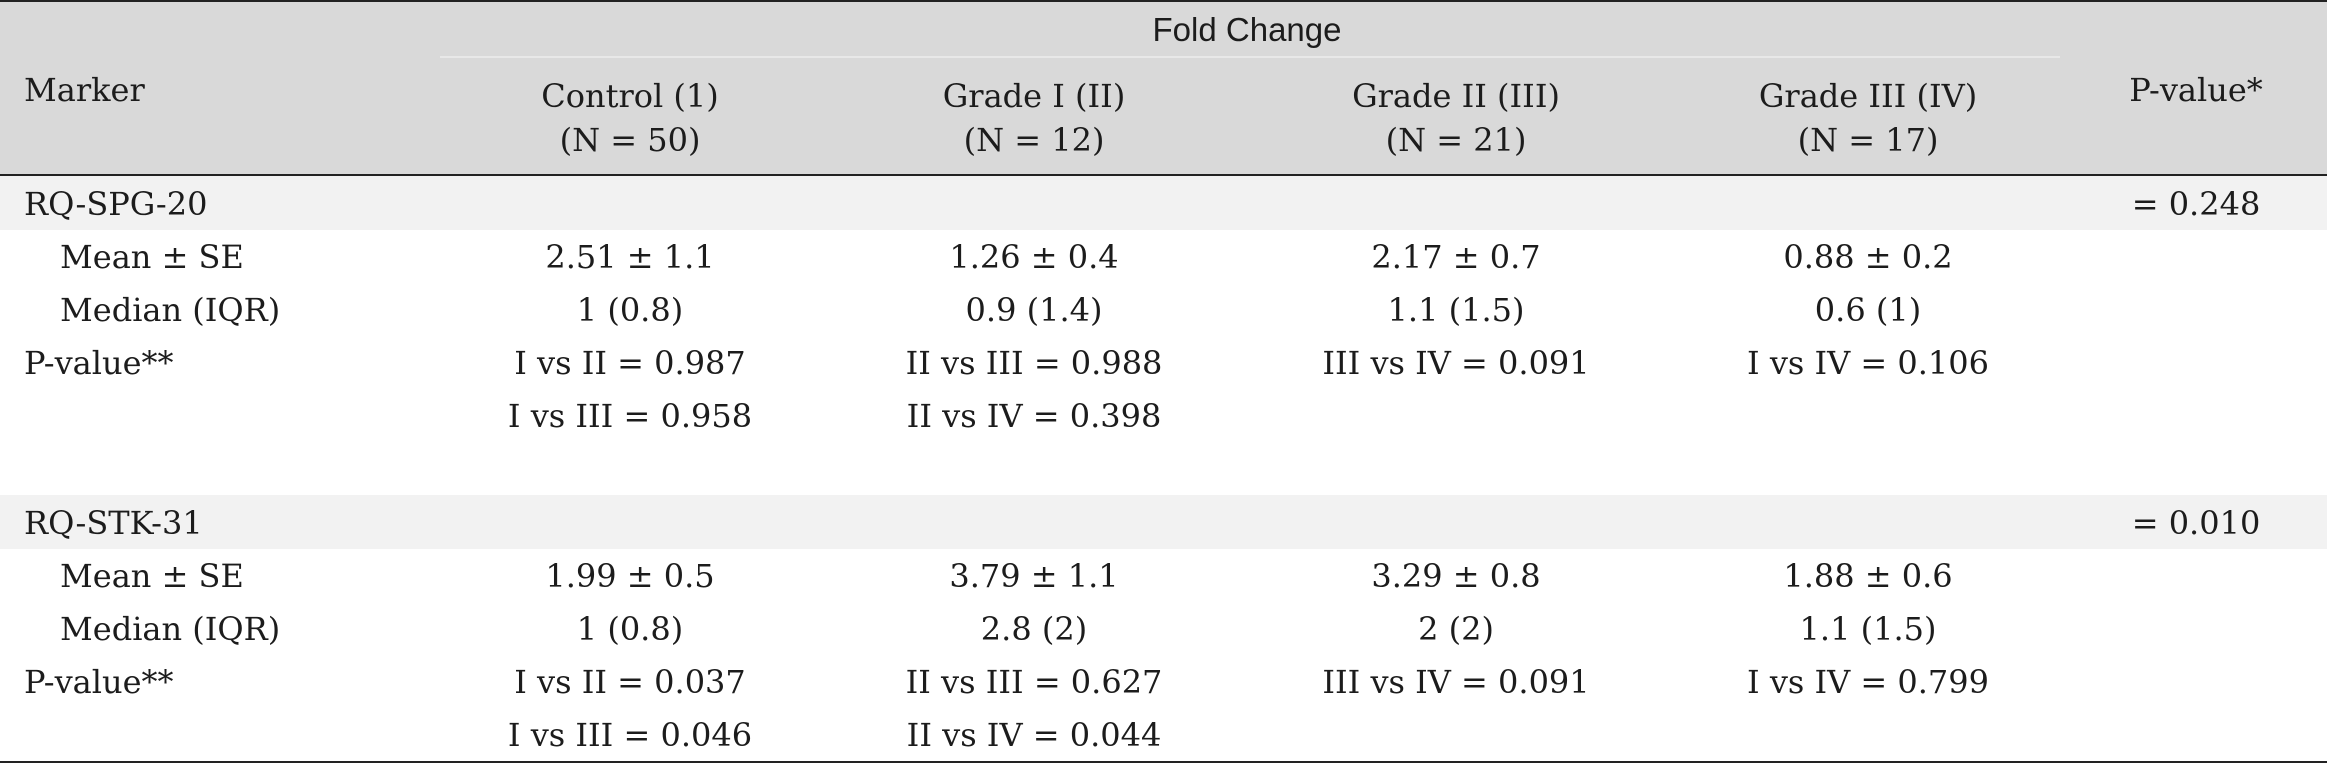 The height and width of the screenshot is (765, 2327). Describe the element at coordinates (1034, 629) in the screenshot. I see `cell-median: 2.8 (2)` at that location.